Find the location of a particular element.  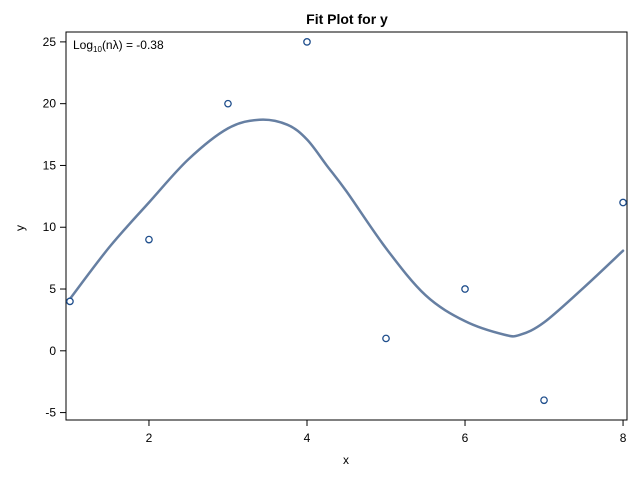

y-tick-label: 25 is located at coordinates (50, 42).